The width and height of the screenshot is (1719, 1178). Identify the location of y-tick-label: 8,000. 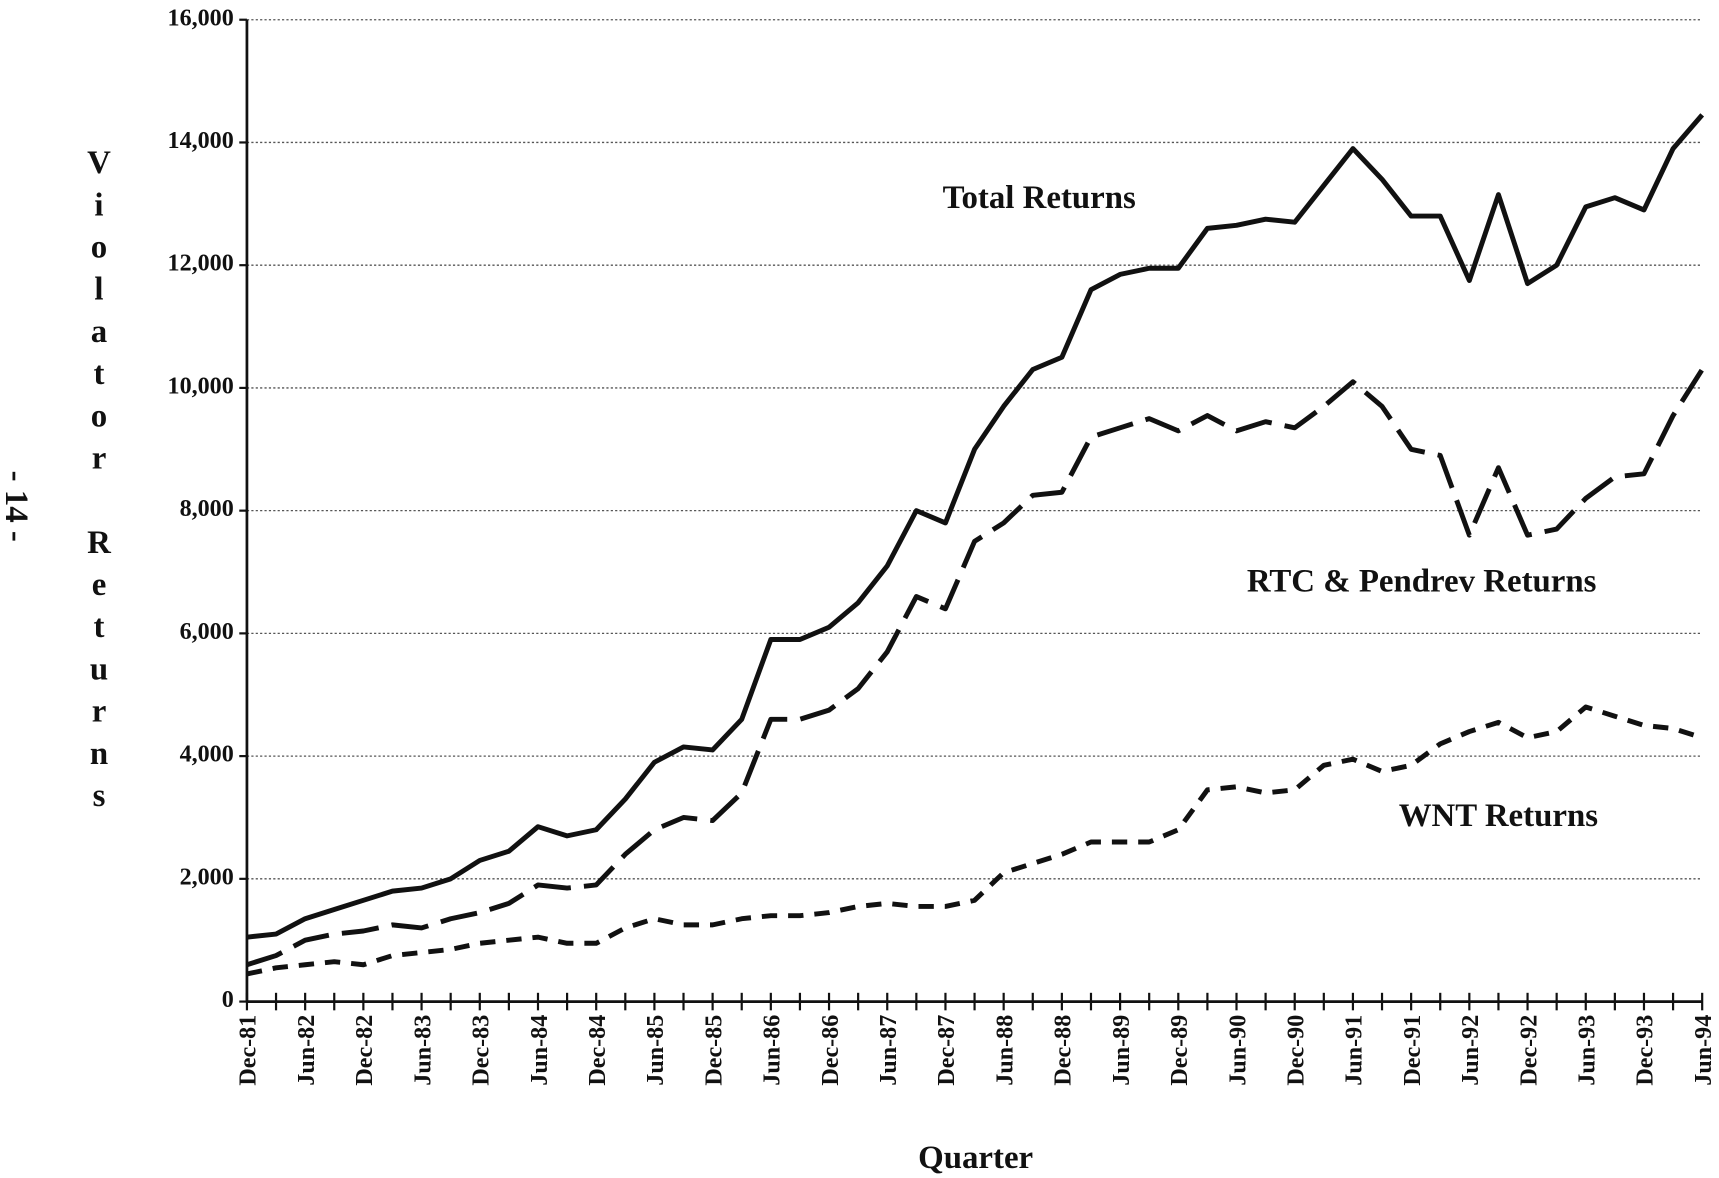
(207, 509).